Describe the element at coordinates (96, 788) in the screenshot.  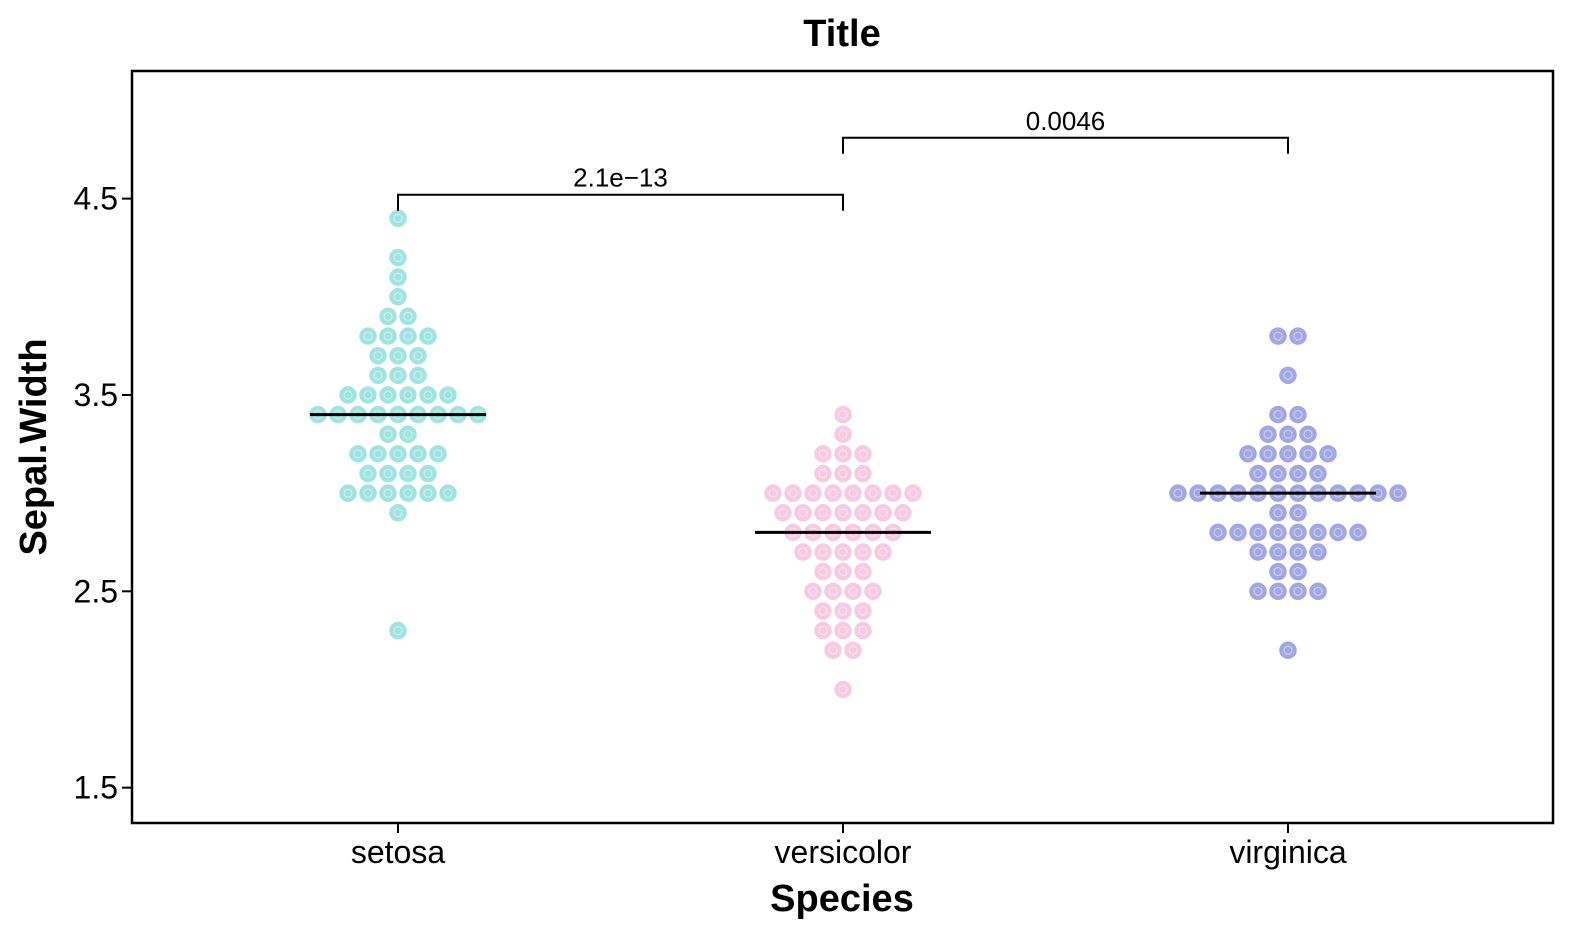
I see `y-tick-label: 1.5` at that location.